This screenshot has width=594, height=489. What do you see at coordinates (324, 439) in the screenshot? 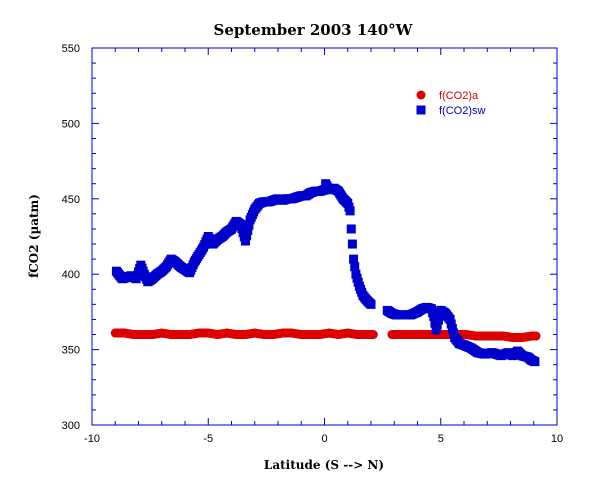
I see `x-tick-label: 0` at bounding box center [324, 439].